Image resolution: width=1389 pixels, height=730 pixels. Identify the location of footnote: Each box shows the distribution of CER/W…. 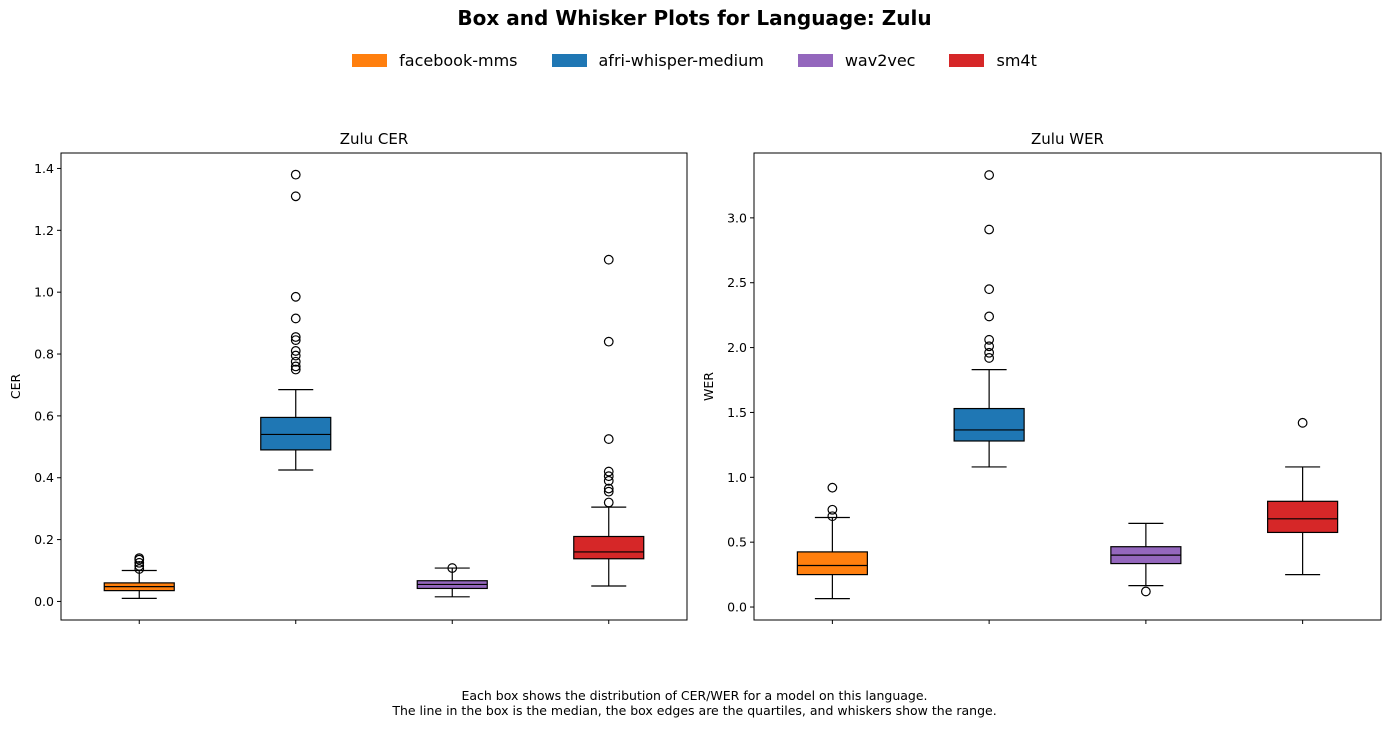
(694, 703).